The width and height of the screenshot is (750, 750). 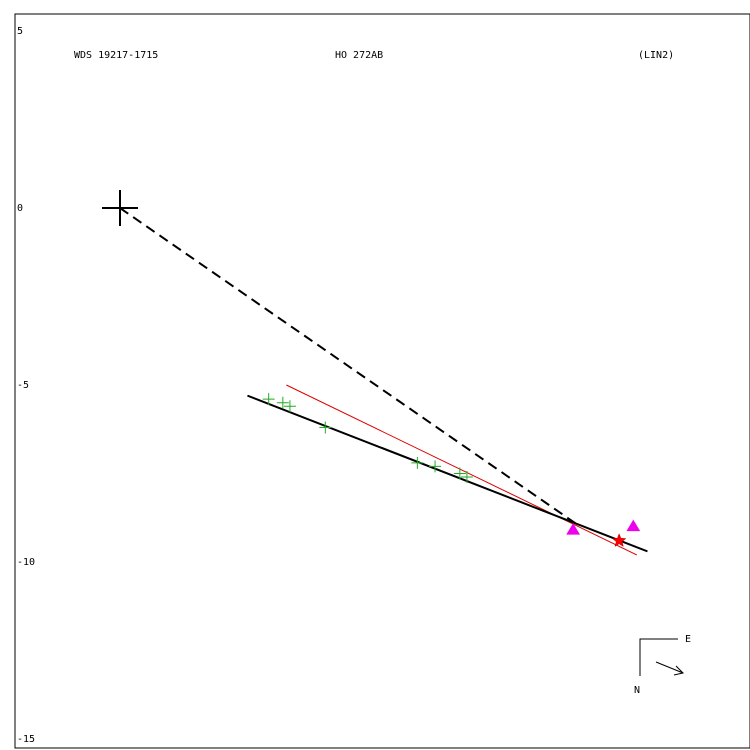 What do you see at coordinates (23, 385) in the screenshot?
I see `y-tick-label: -5` at bounding box center [23, 385].